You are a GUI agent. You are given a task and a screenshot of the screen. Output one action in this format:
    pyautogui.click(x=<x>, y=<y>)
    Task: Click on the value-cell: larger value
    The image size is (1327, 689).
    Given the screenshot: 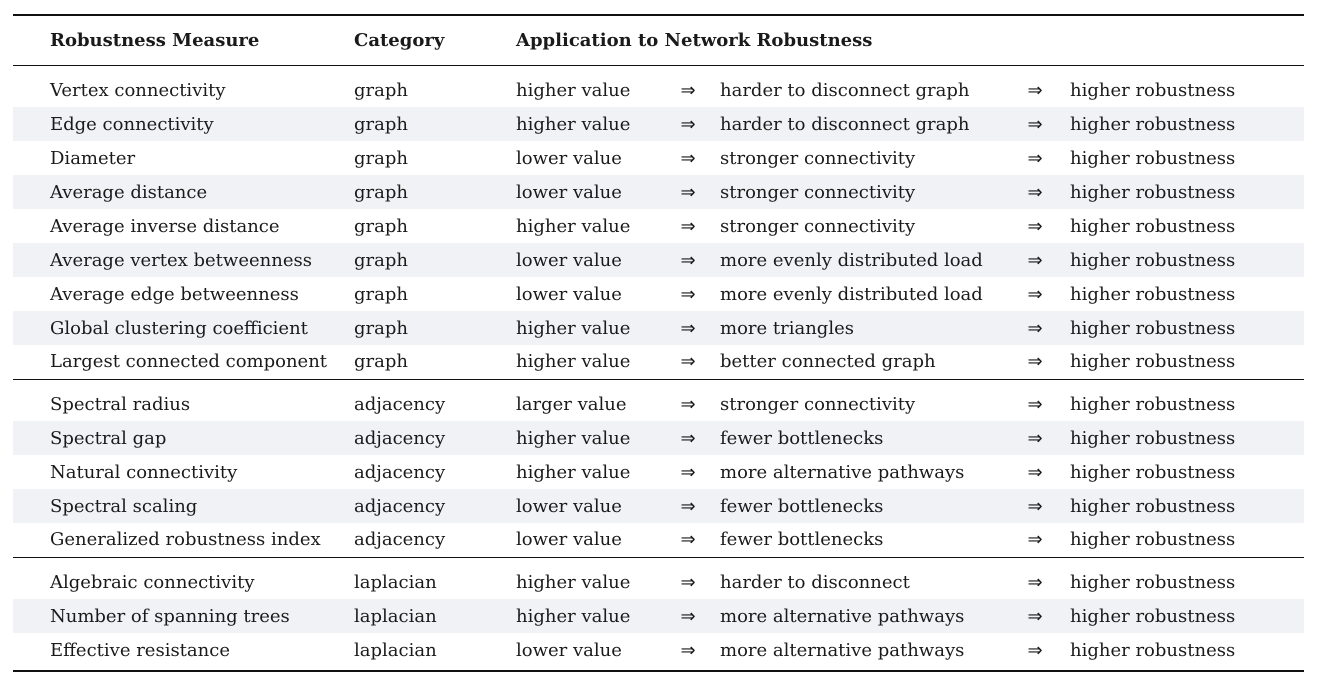 What is the action you would take?
    pyautogui.click(x=571, y=404)
    